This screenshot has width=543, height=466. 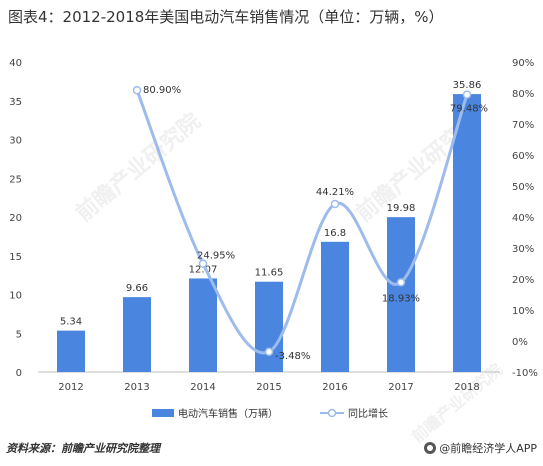 I want to click on y-left-tick-label: 35, so click(x=15, y=102).